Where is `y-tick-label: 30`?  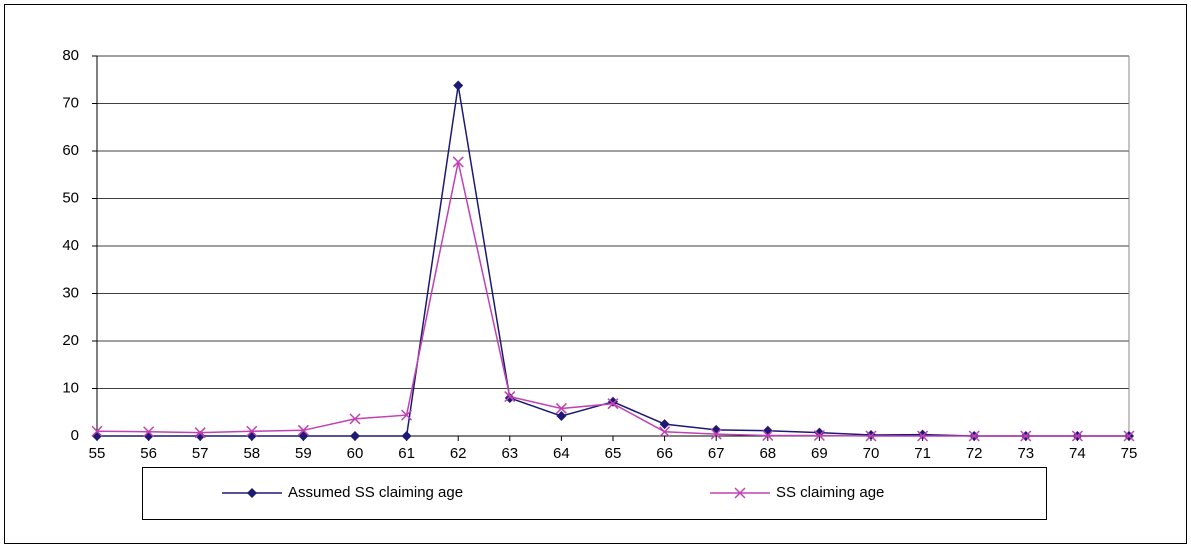 y-tick-label: 30 is located at coordinates (70, 292).